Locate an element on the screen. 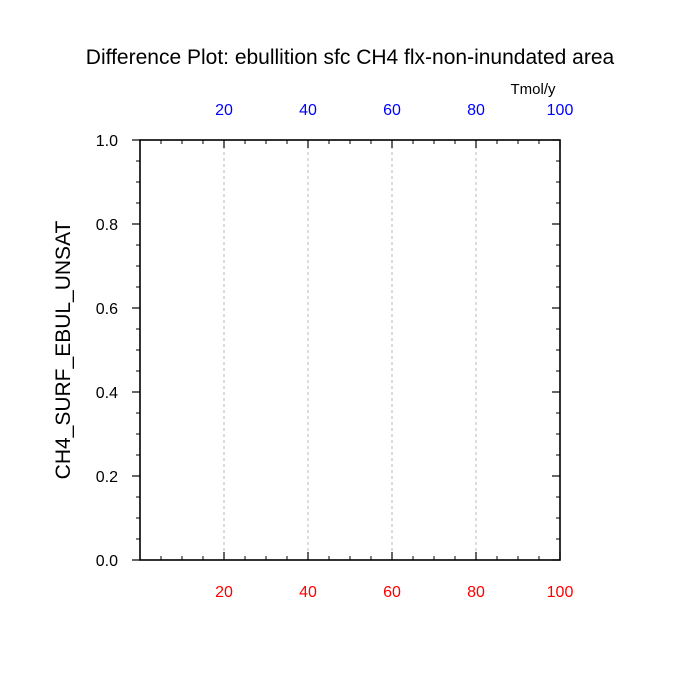  y-tick-label: 0.0 is located at coordinates (107, 561).